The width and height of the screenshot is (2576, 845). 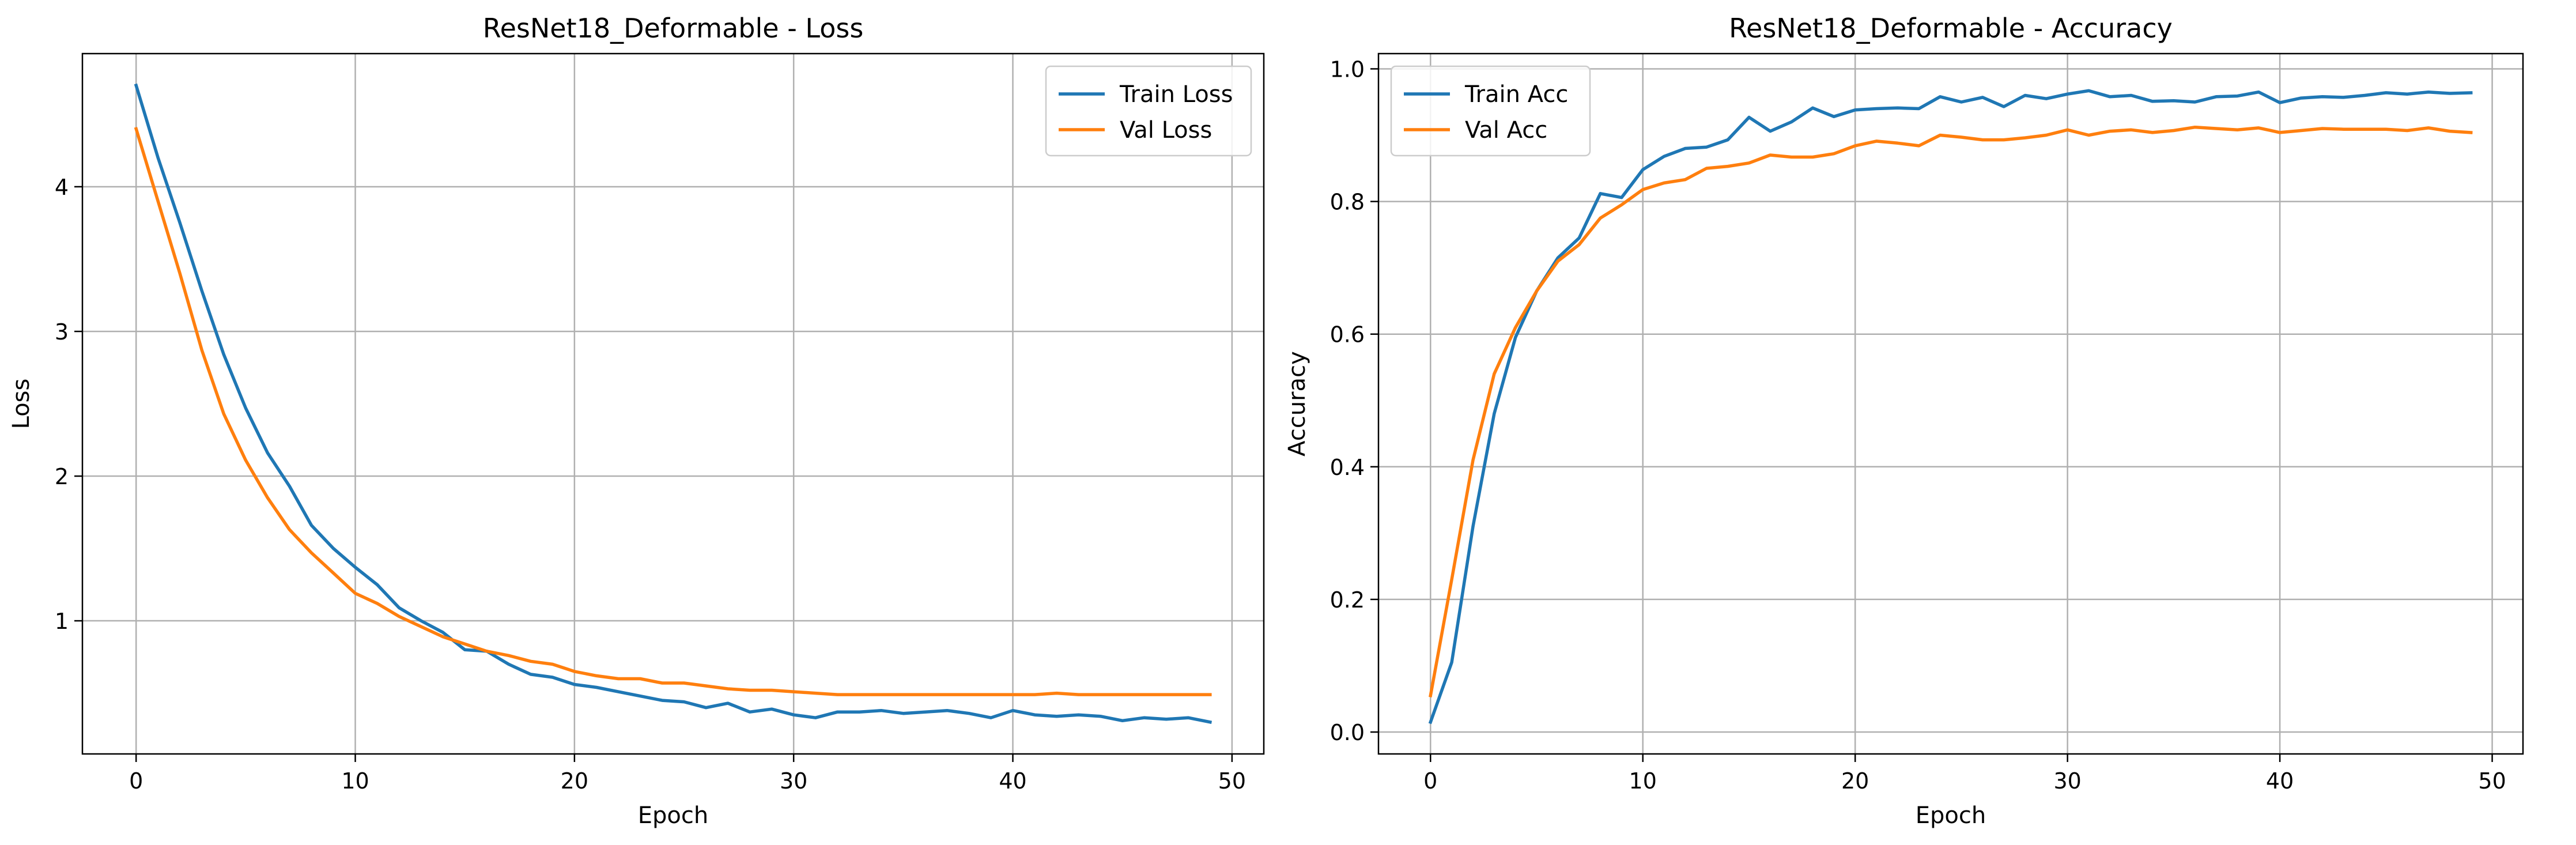 What do you see at coordinates (1506, 130) in the screenshot?
I see `legend-label: Val Acc` at bounding box center [1506, 130].